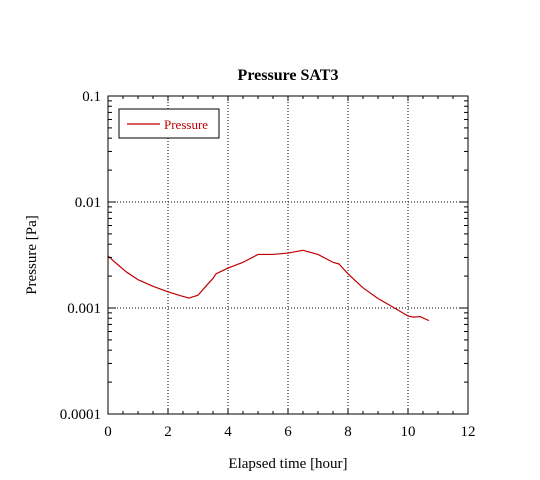 This screenshot has width=540, height=480. Describe the element at coordinates (288, 432) in the screenshot. I see `x-tick-label: 6` at that location.